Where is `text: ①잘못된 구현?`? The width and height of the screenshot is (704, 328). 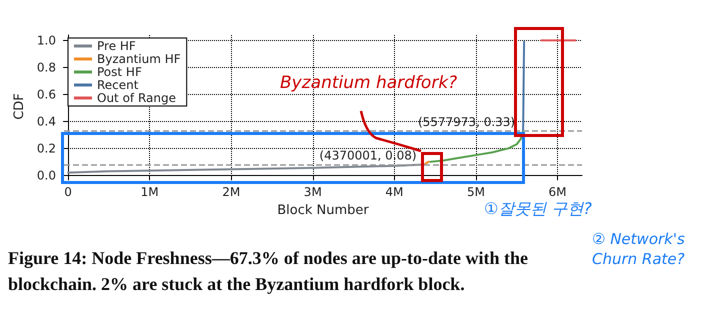
text: ①잘못된 구현? is located at coordinates (538, 209).